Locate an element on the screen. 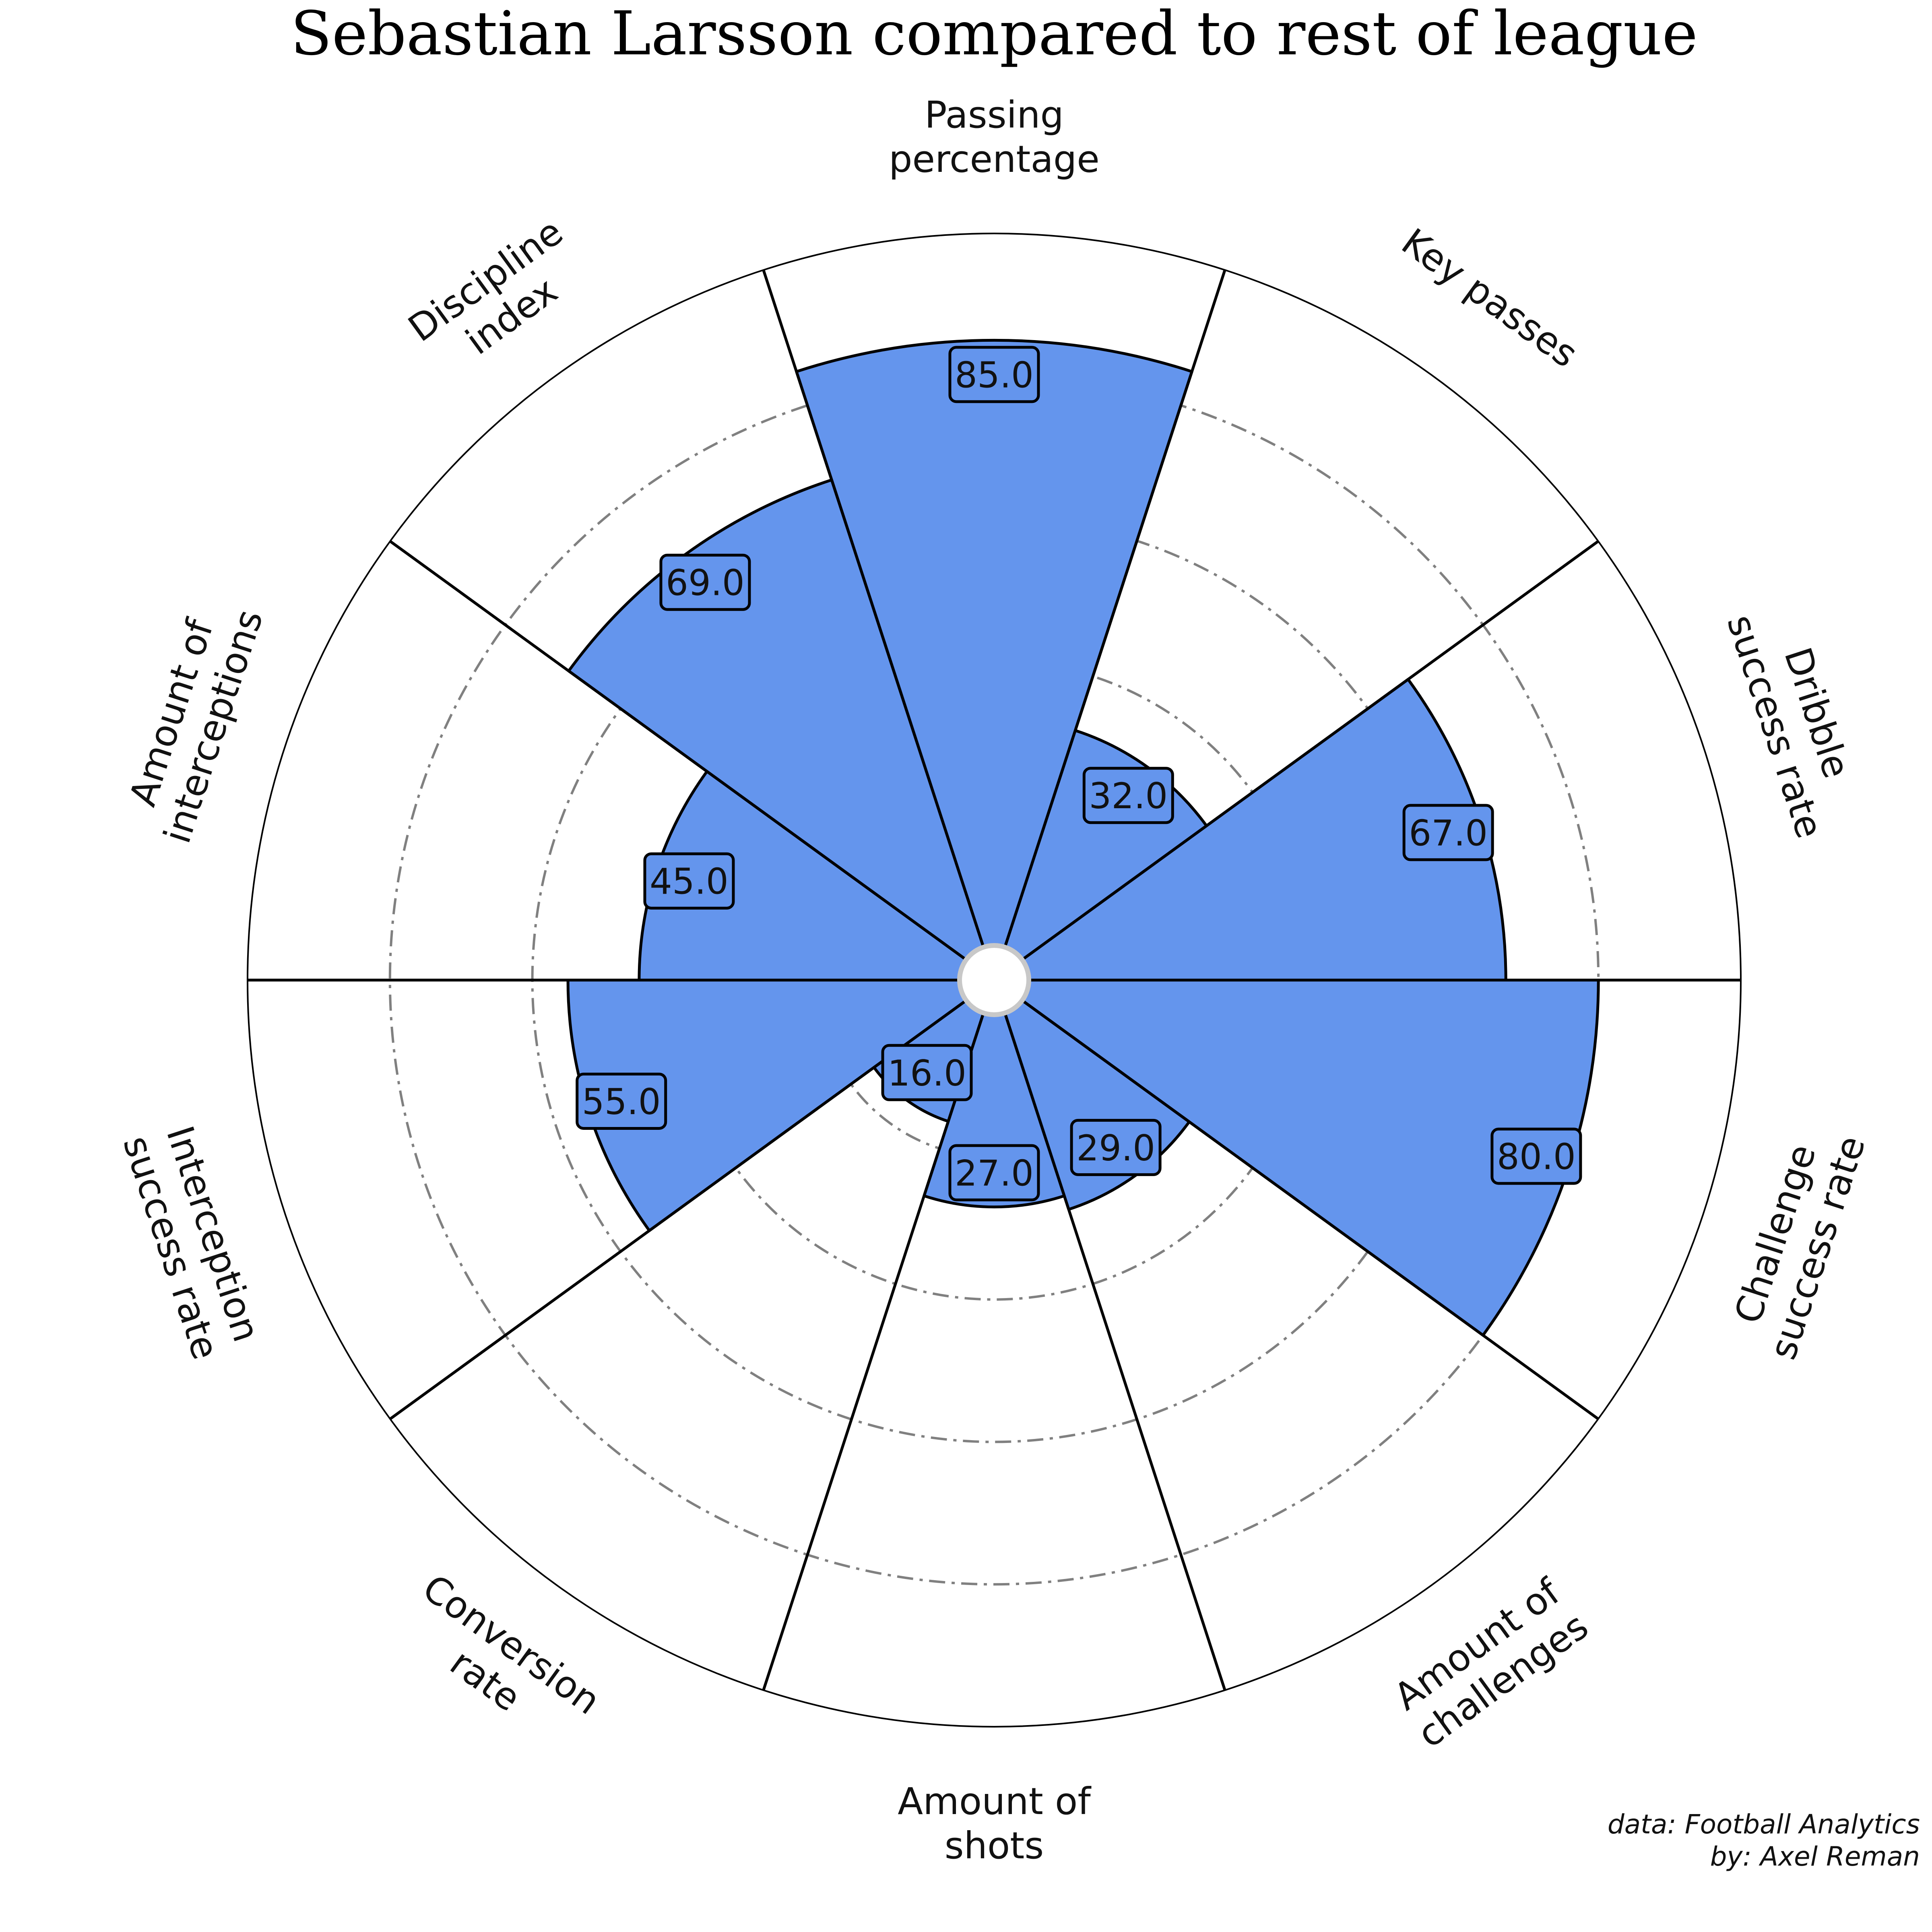 Image resolution: width=1932 pixels, height=1932 pixels. value-label-discipline-index: 69.0 is located at coordinates (705, 582).